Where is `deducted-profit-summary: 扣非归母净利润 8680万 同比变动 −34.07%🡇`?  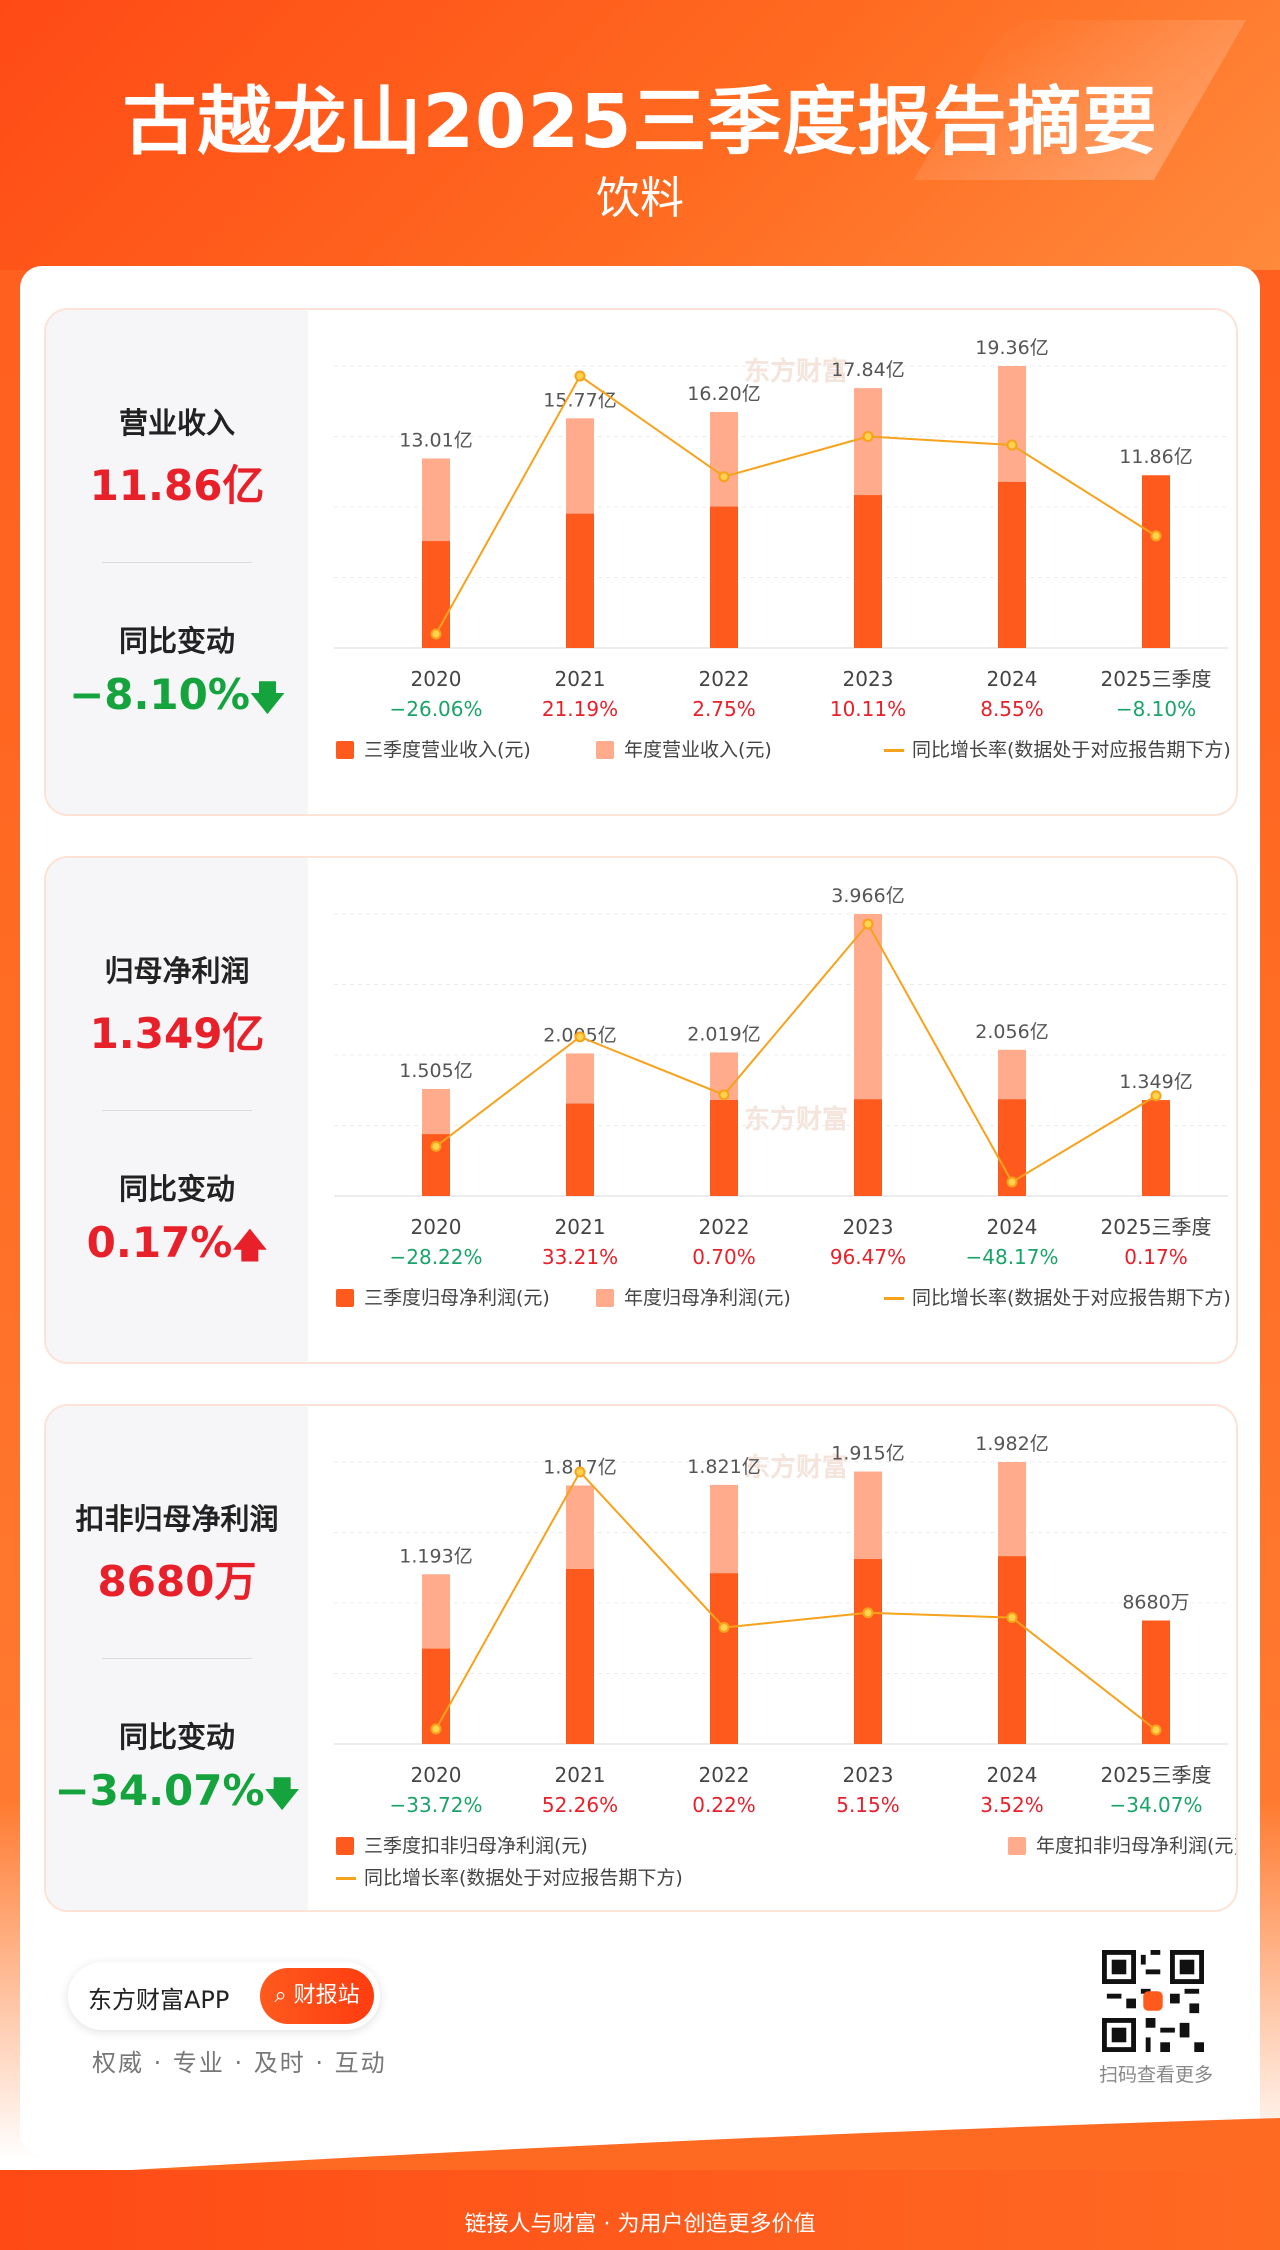 deducted-profit-summary: 扣非归母净利润 8680万 同比变动 −34.07%🡇 is located at coordinates (177, 1658).